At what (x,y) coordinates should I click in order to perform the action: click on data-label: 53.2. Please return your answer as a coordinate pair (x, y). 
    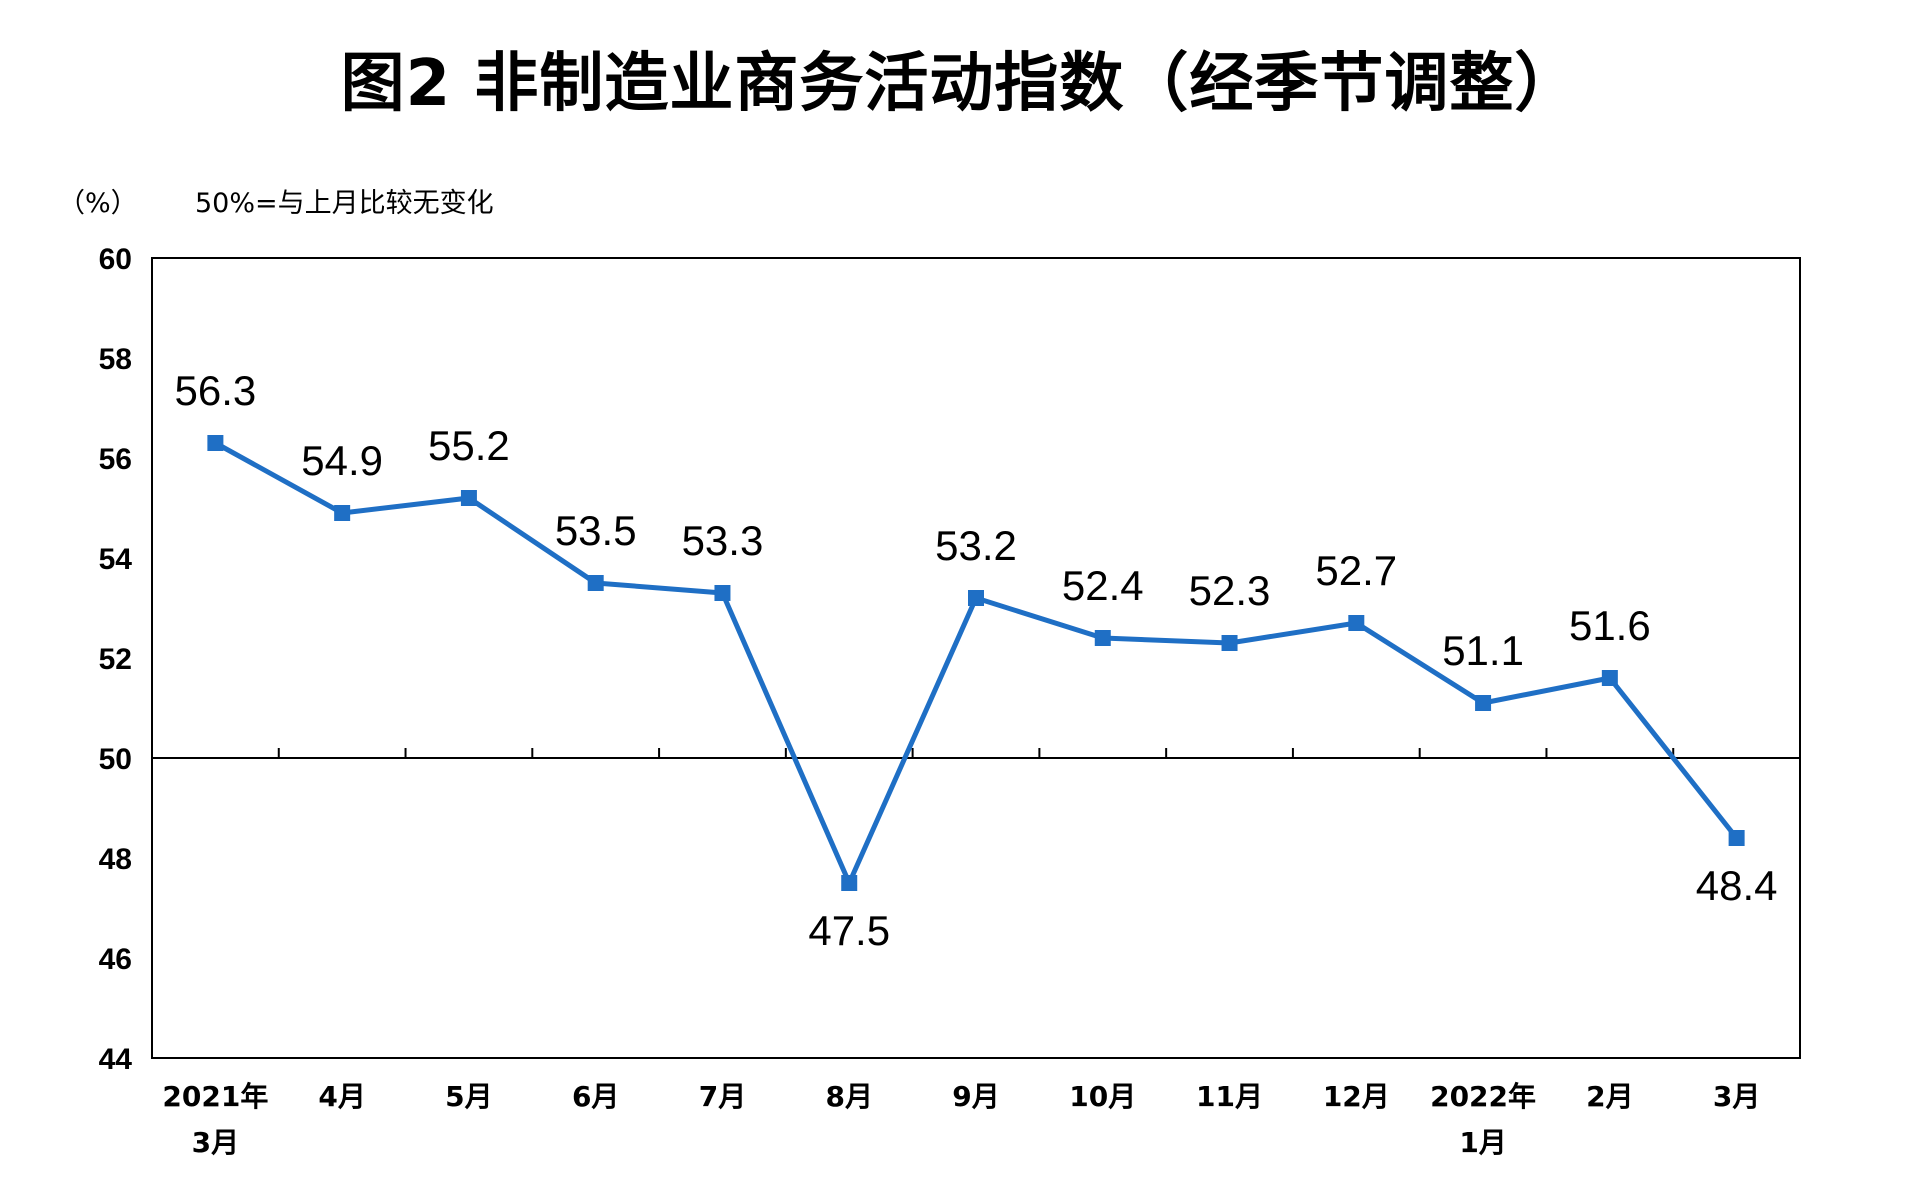
    Looking at the image, I should click on (976, 545).